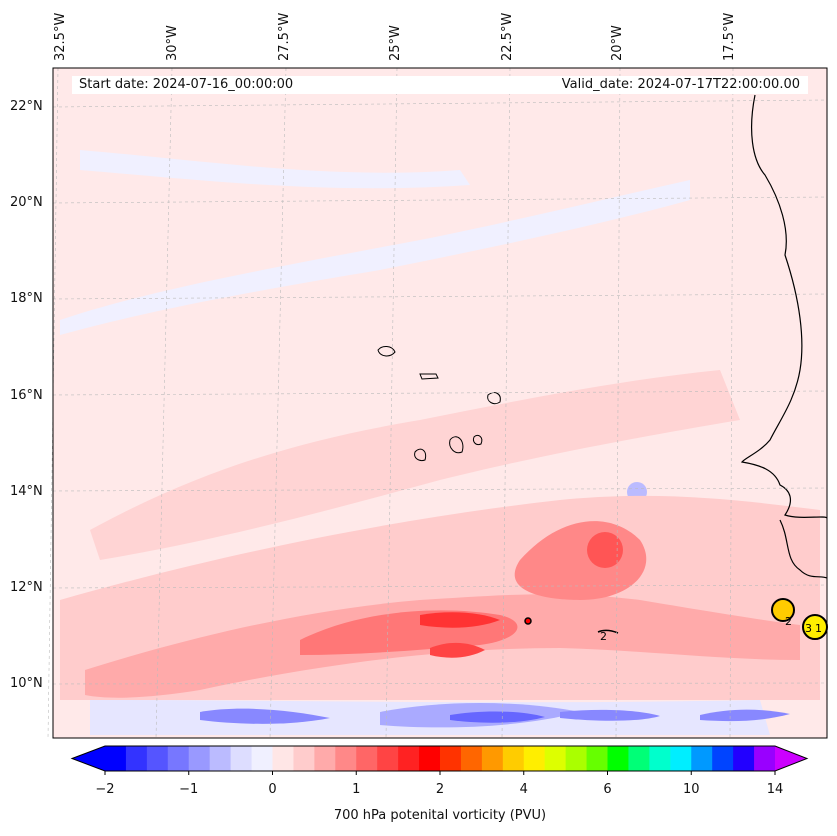 Image resolution: width=837 pixels, height=836 pixels. I want to click on colorbar-tick-label: 6, so click(607, 789).